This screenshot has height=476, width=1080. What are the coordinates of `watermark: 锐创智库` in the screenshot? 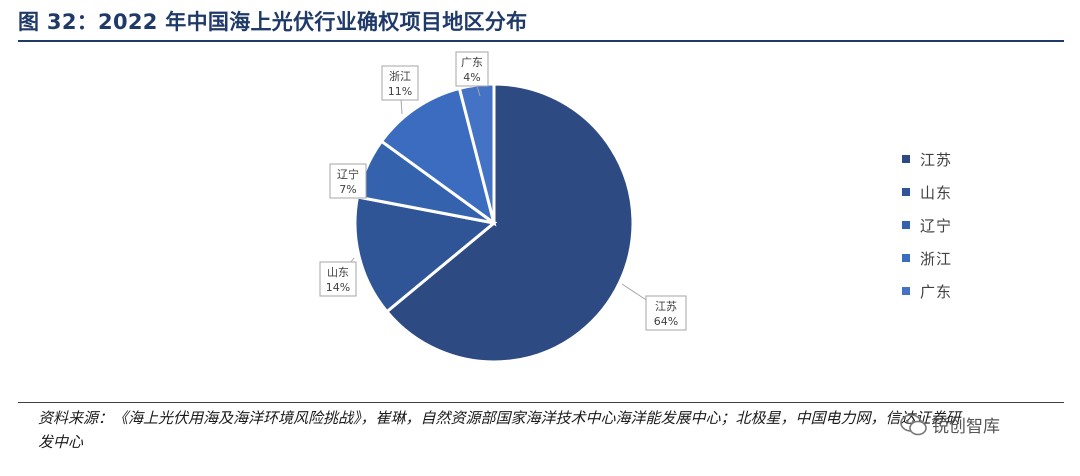 It's located at (950, 424).